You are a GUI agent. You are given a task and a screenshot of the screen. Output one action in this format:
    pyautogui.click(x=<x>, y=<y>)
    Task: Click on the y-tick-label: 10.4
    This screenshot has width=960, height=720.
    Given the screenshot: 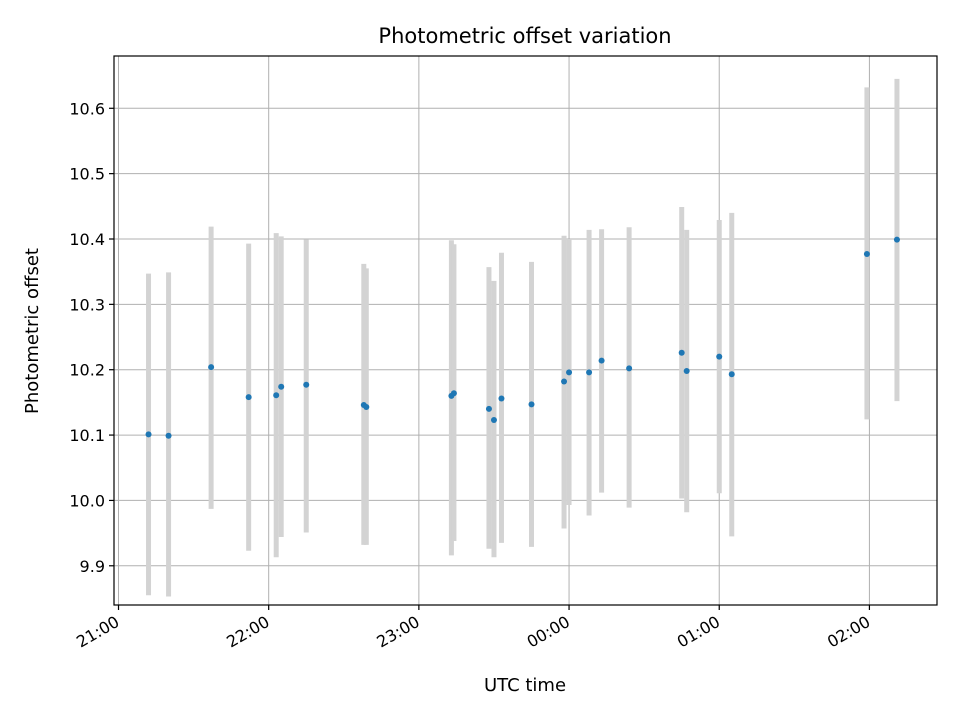 What is the action you would take?
    pyautogui.click(x=87, y=239)
    